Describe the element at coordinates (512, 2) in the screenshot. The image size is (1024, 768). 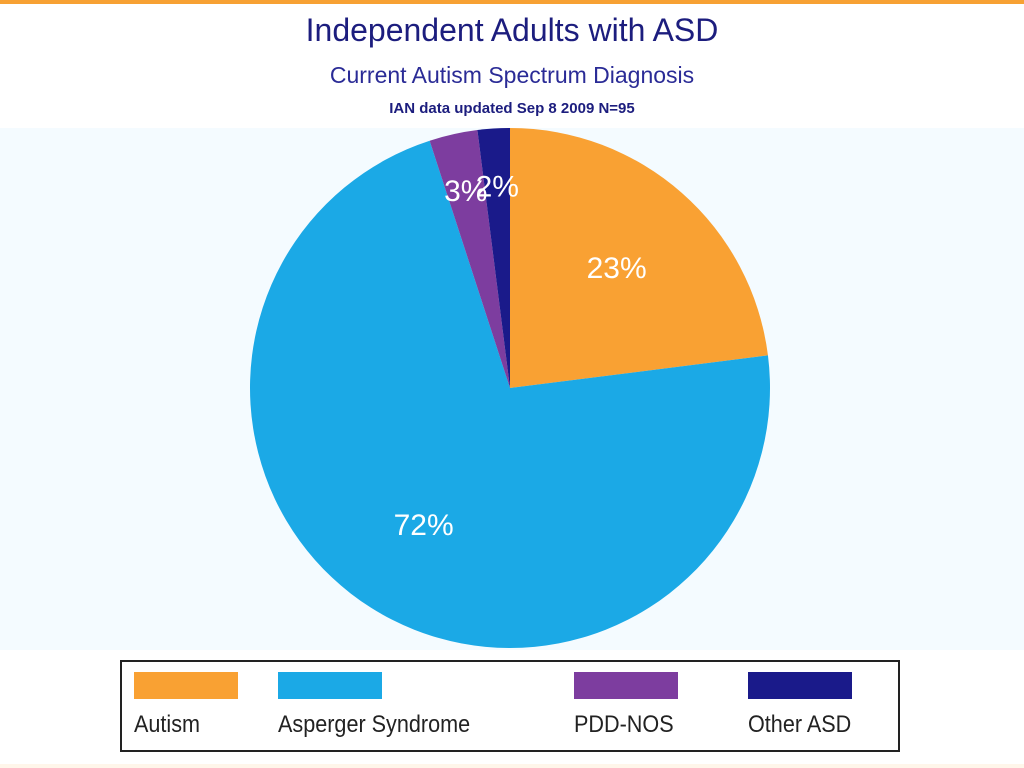
I see `top-accent-bar` at that location.